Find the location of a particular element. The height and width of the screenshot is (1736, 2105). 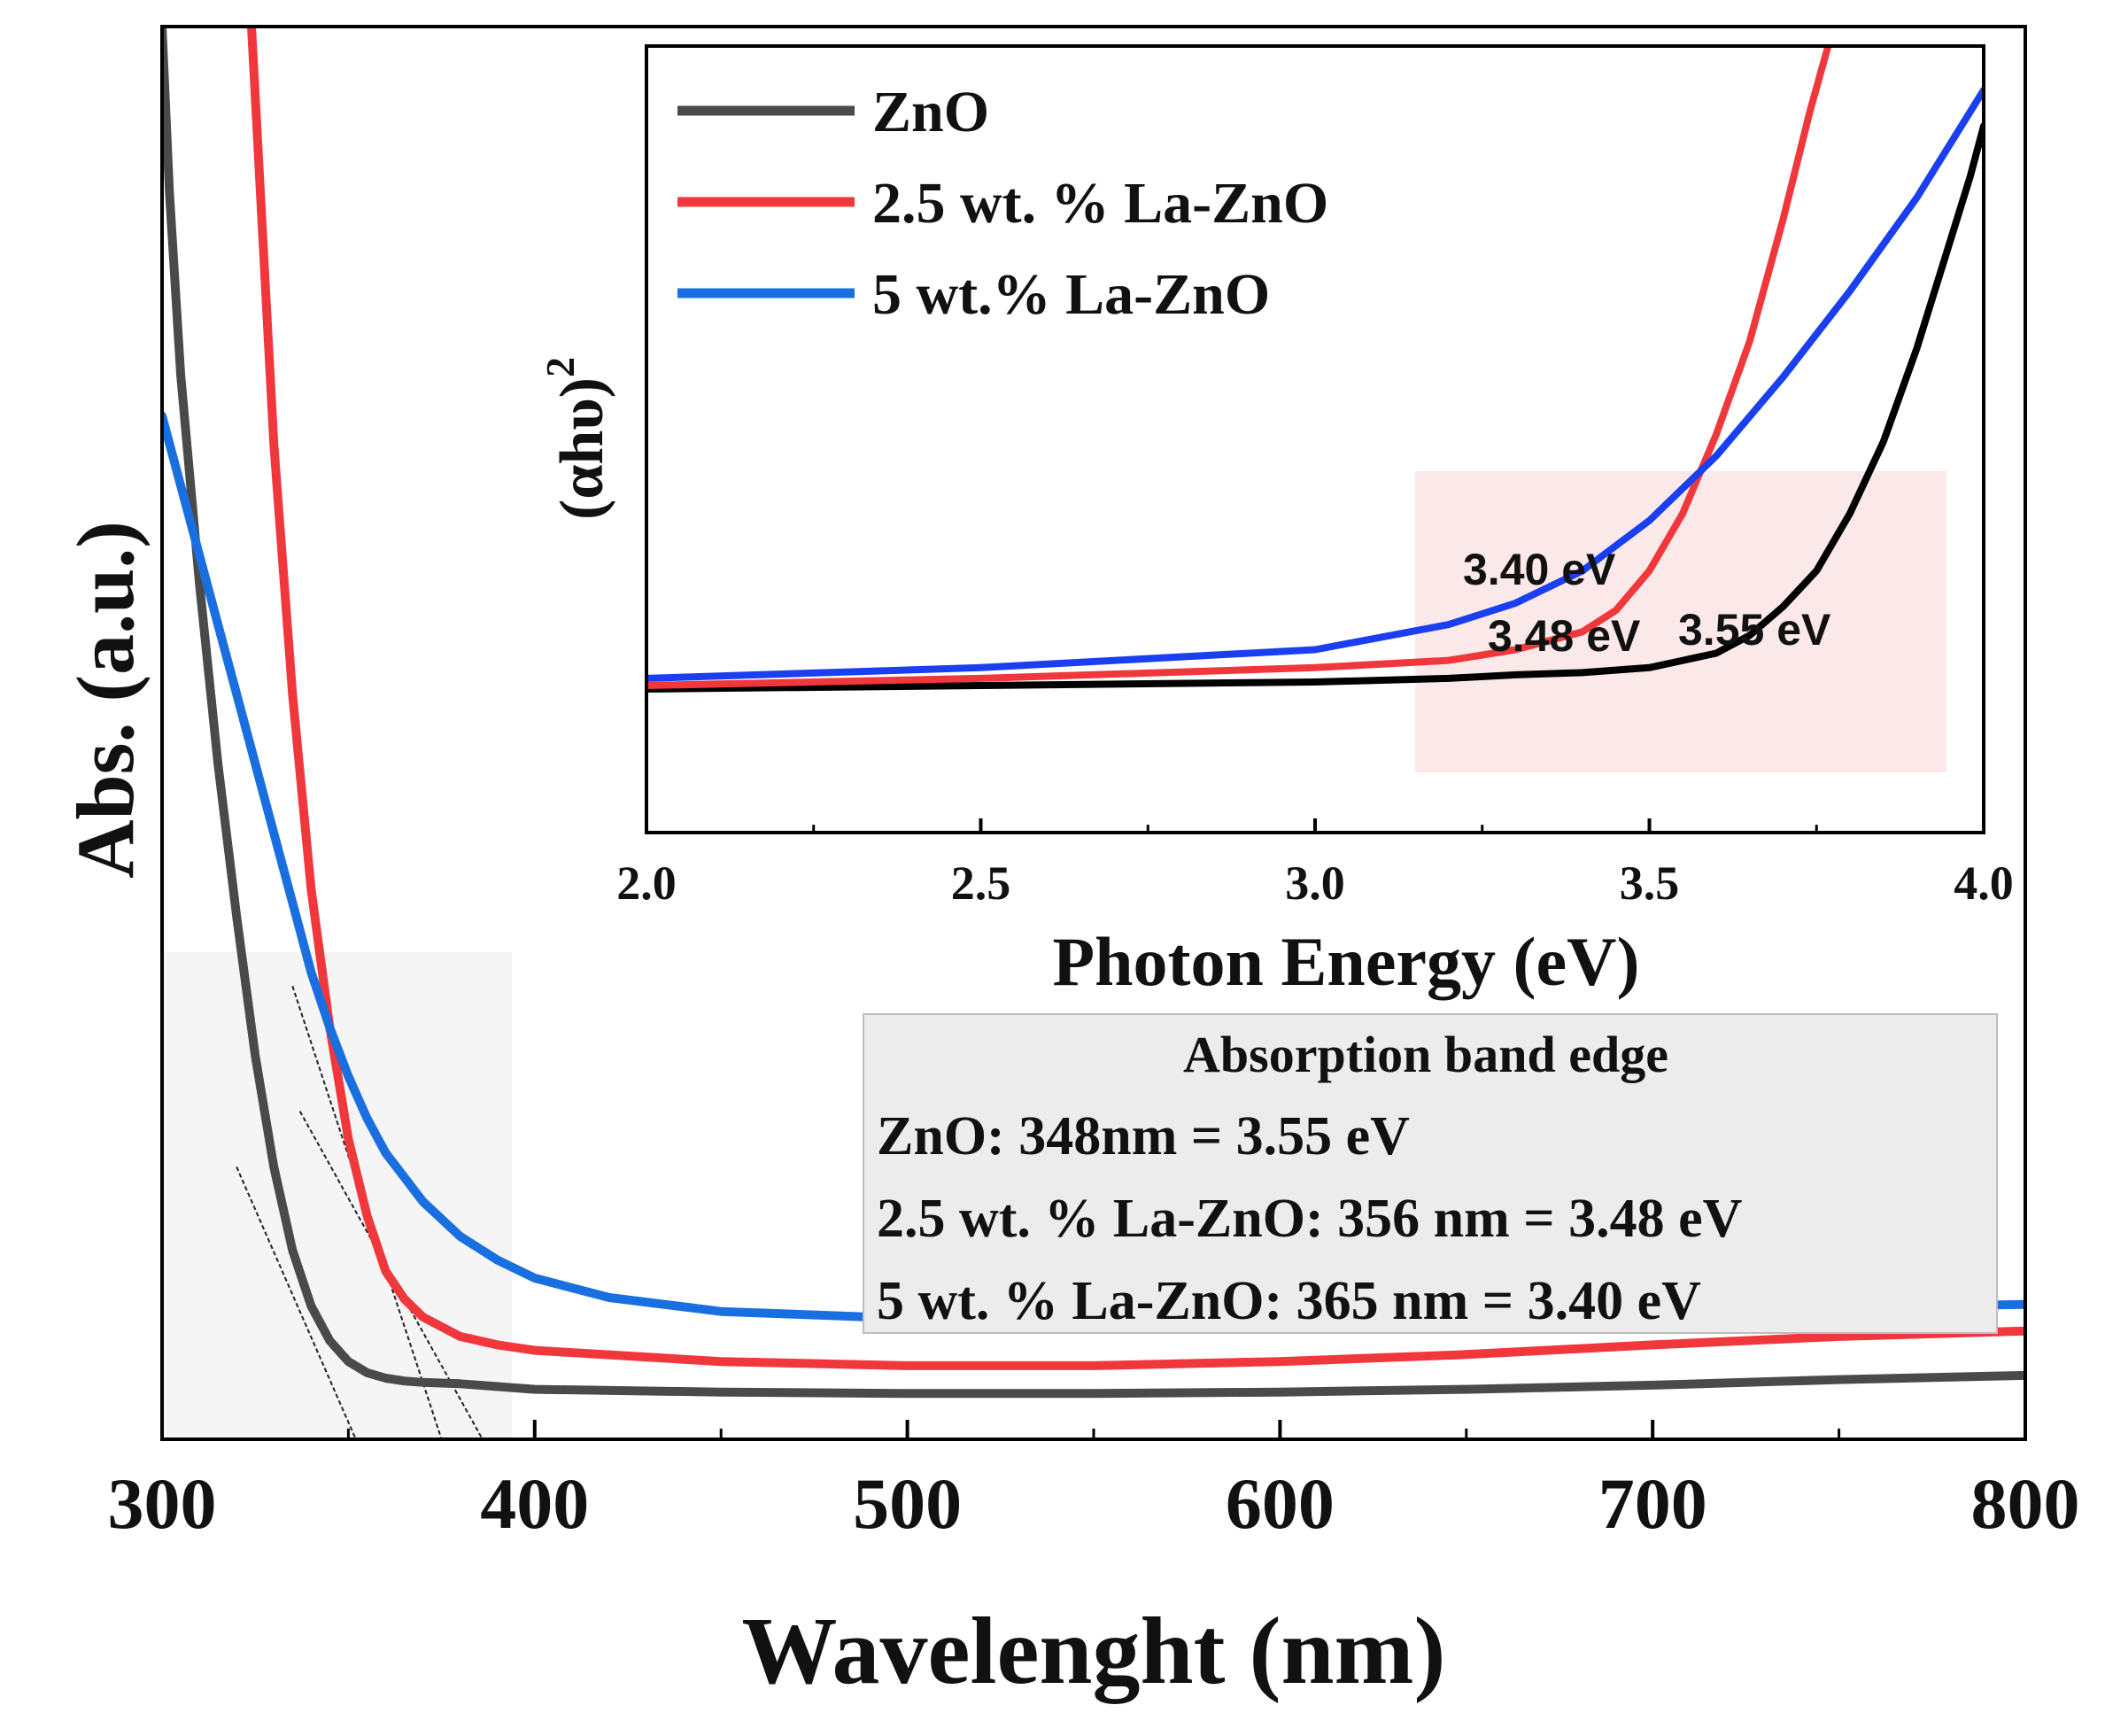

inset-x-tick-label: 3.5 is located at coordinates (1650, 883).